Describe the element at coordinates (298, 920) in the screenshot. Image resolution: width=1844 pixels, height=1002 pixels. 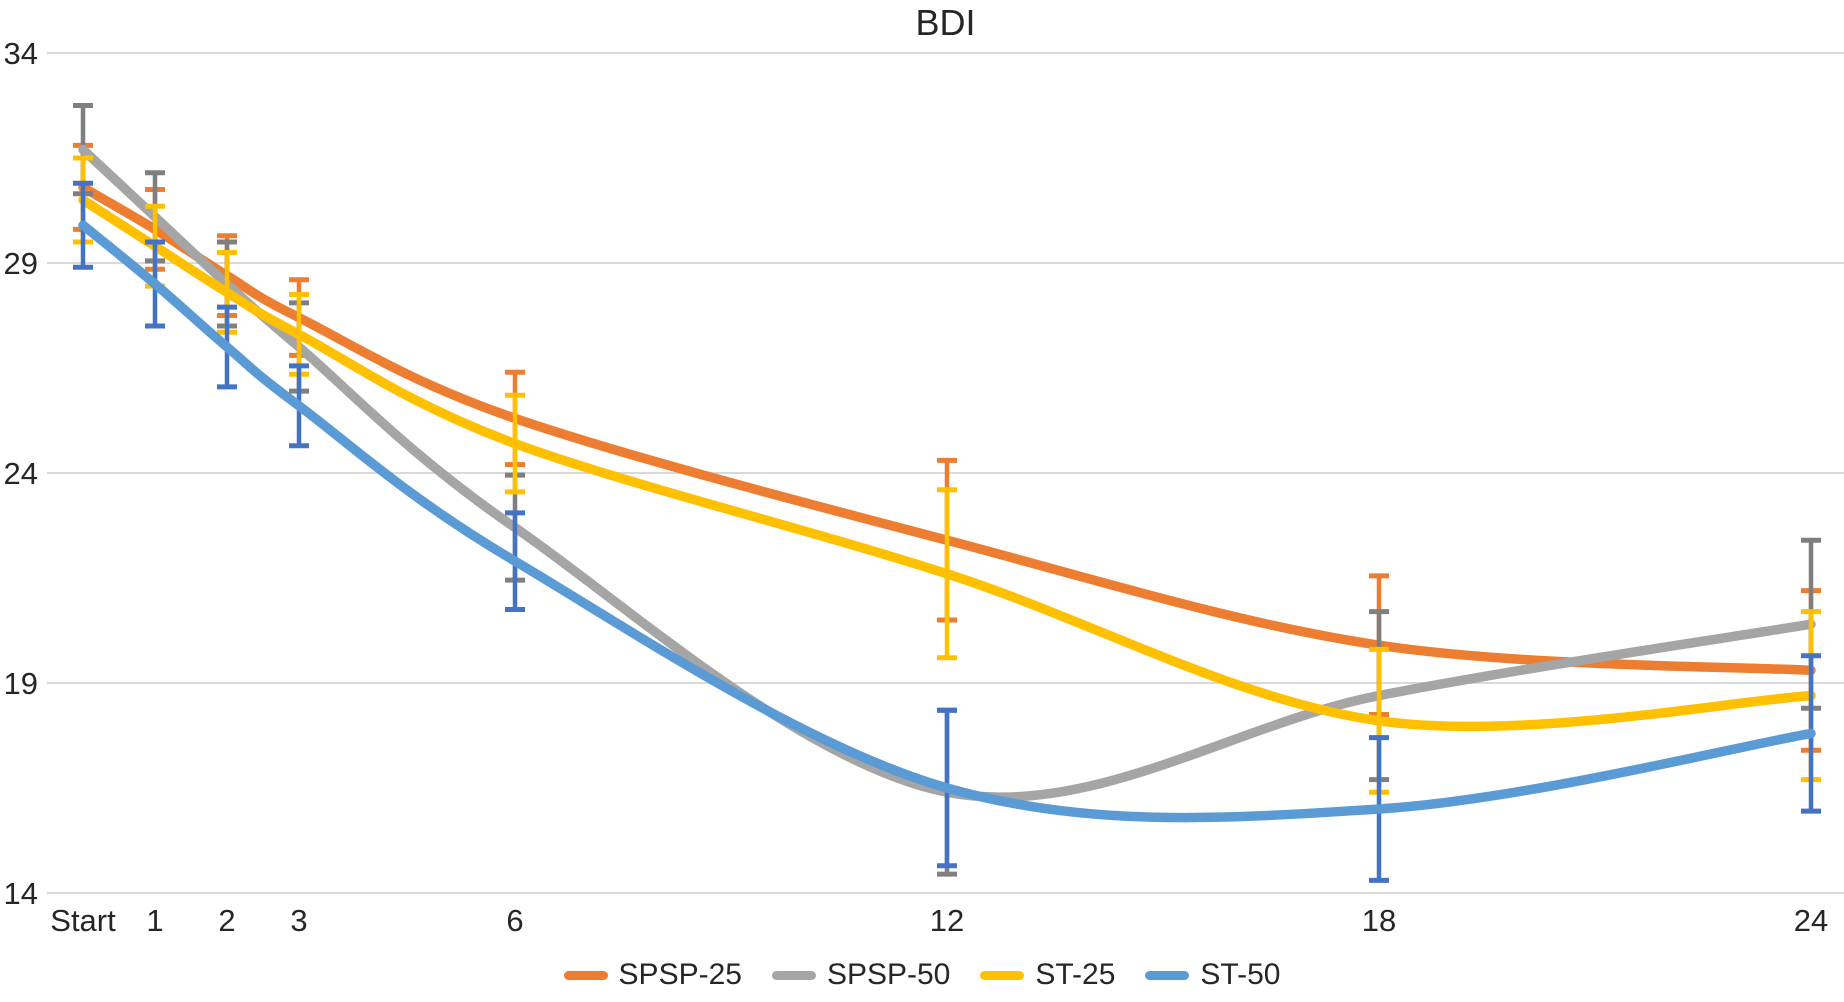
I see `x-tick-label: 3` at that location.